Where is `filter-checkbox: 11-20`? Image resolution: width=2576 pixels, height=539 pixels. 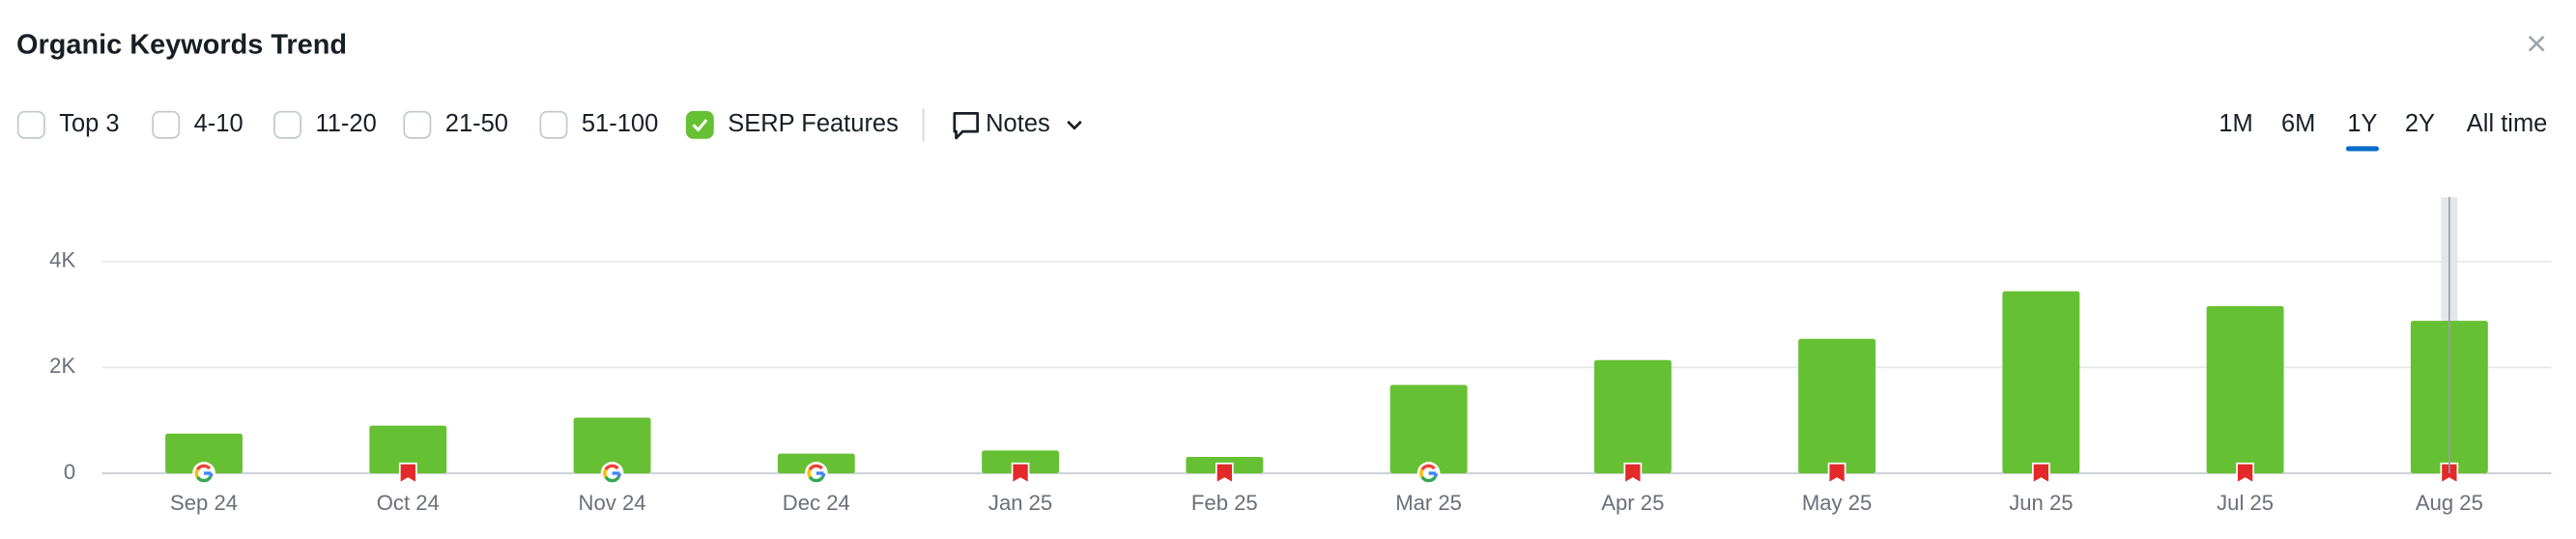
filter-checkbox: 11-20 is located at coordinates (325, 124).